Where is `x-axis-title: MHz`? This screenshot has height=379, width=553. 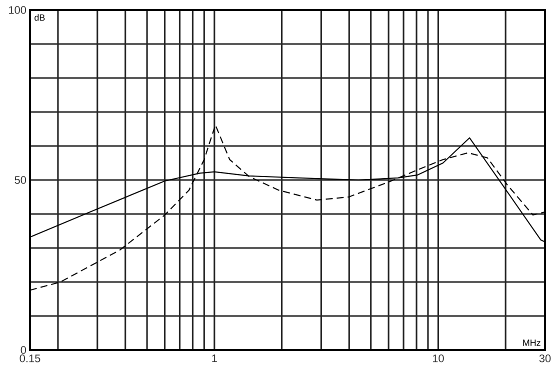 x-axis-title: MHz is located at coordinates (531, 343).